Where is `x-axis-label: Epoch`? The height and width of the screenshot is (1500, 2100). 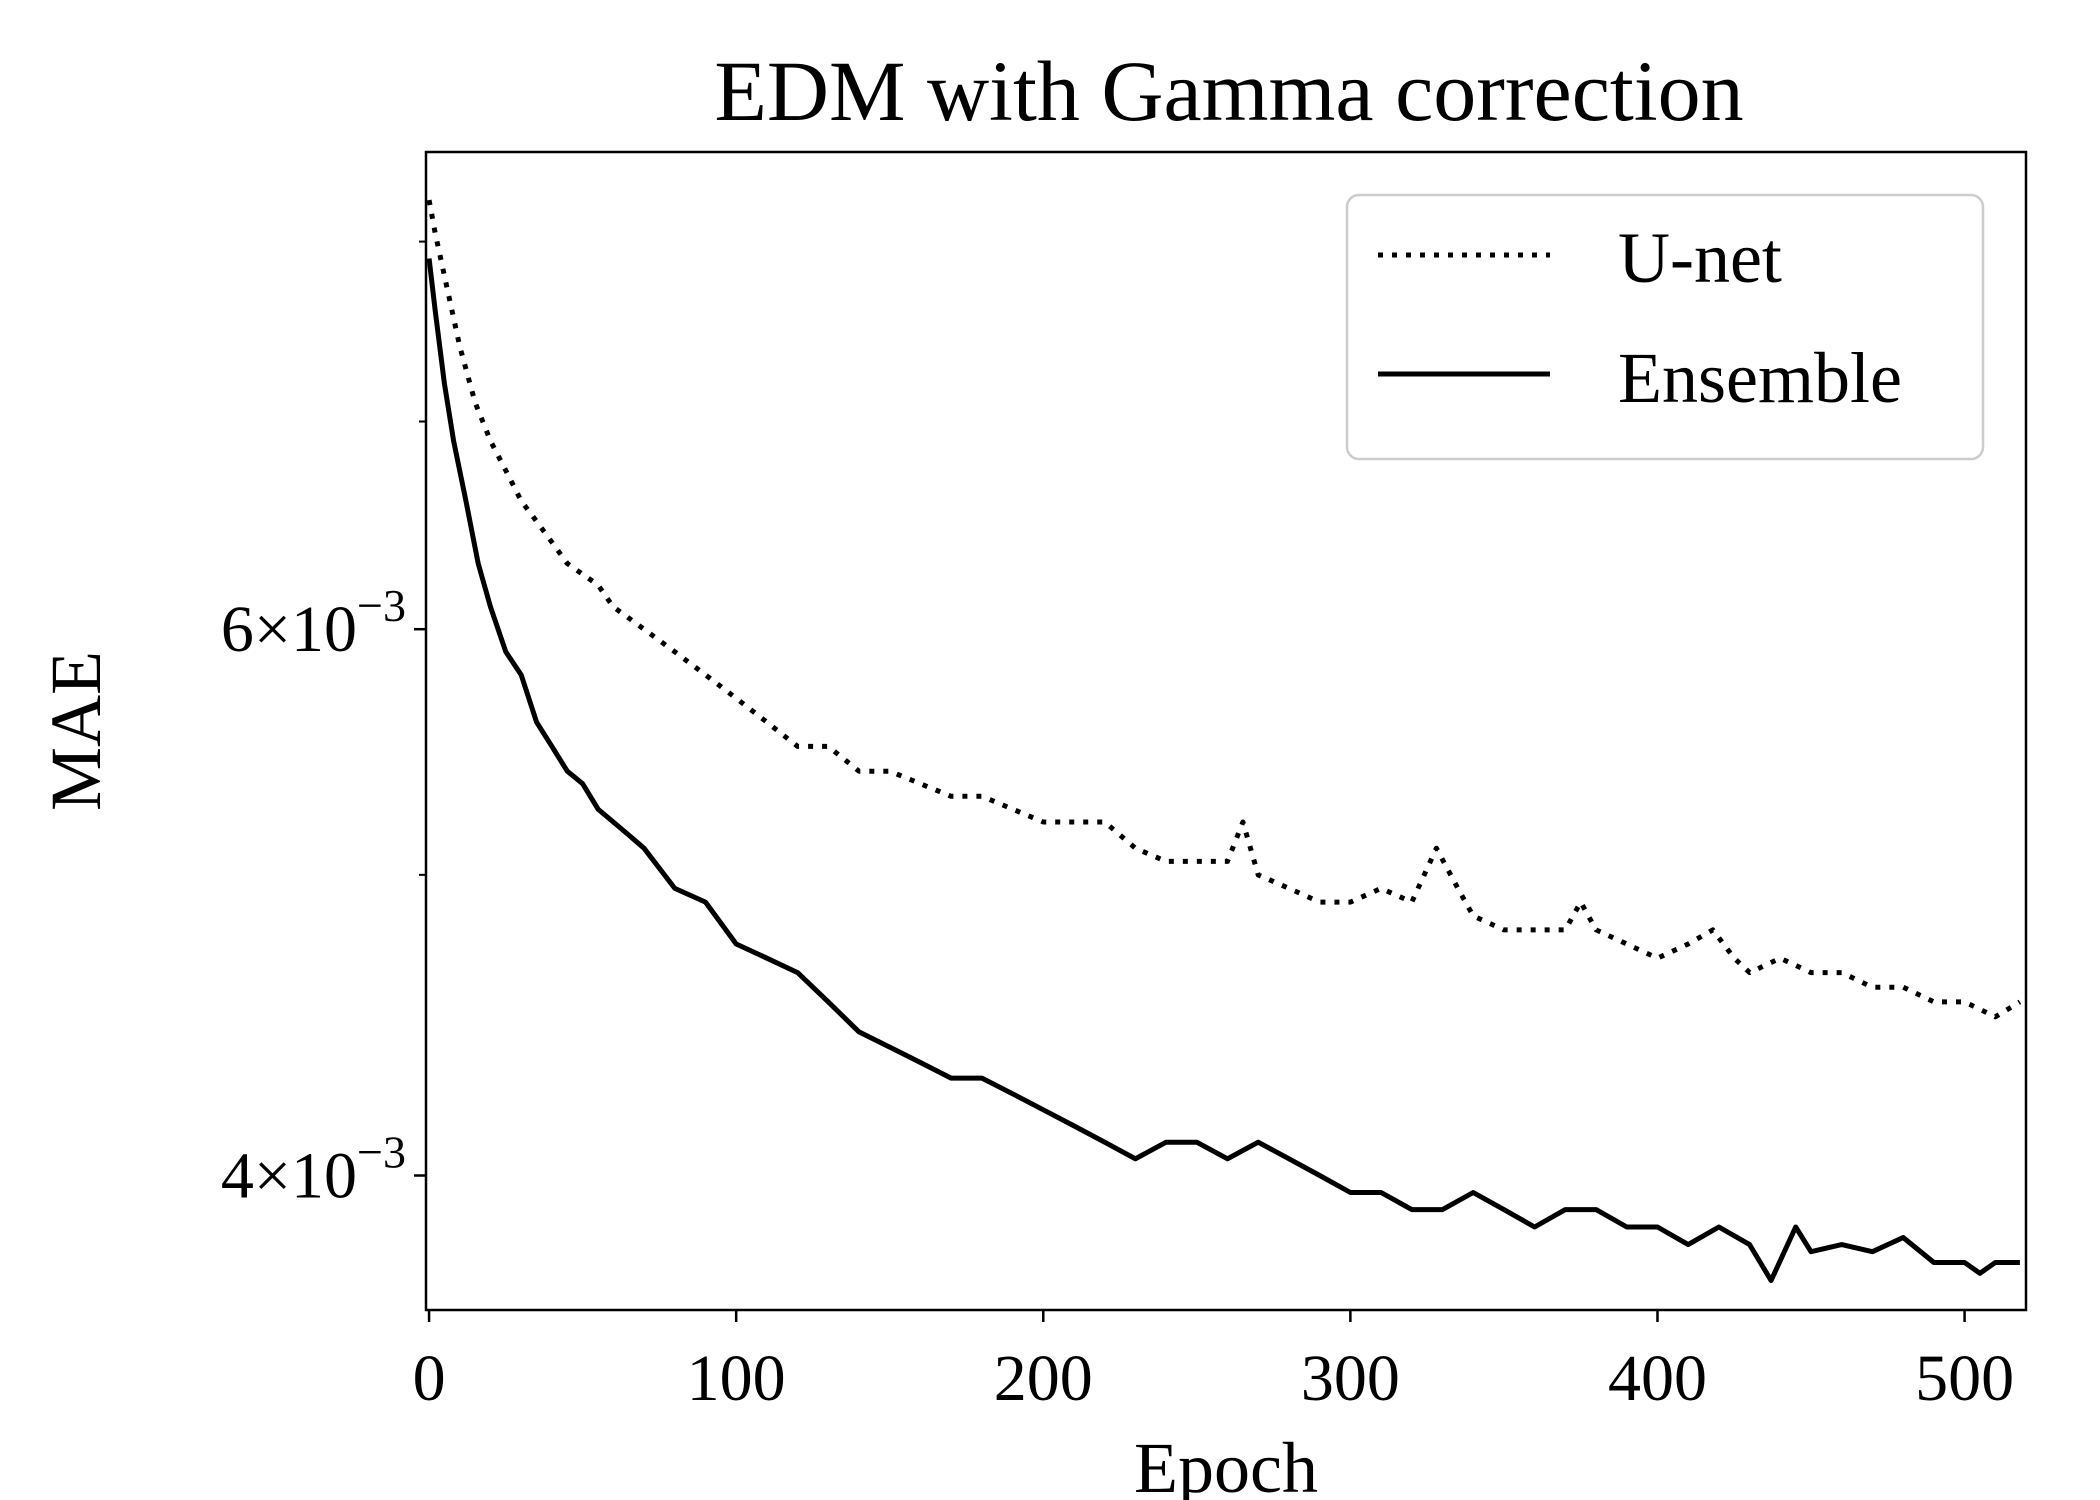
x-axis-label: Epoch is located at coordinates (1226, 1464).